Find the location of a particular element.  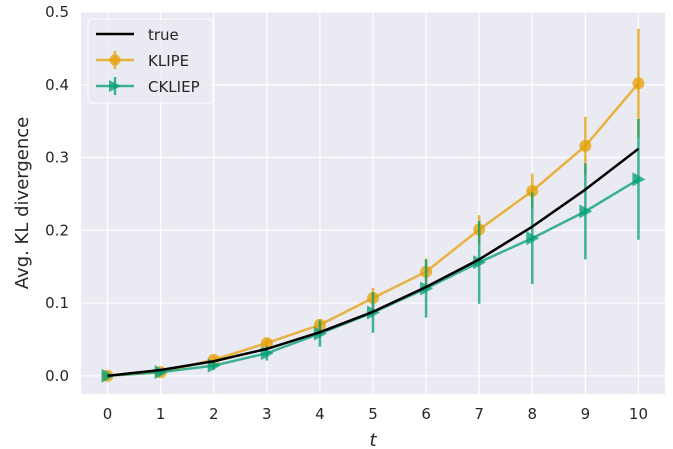

legend-klipe-marker is located at coordinates (115, 60).